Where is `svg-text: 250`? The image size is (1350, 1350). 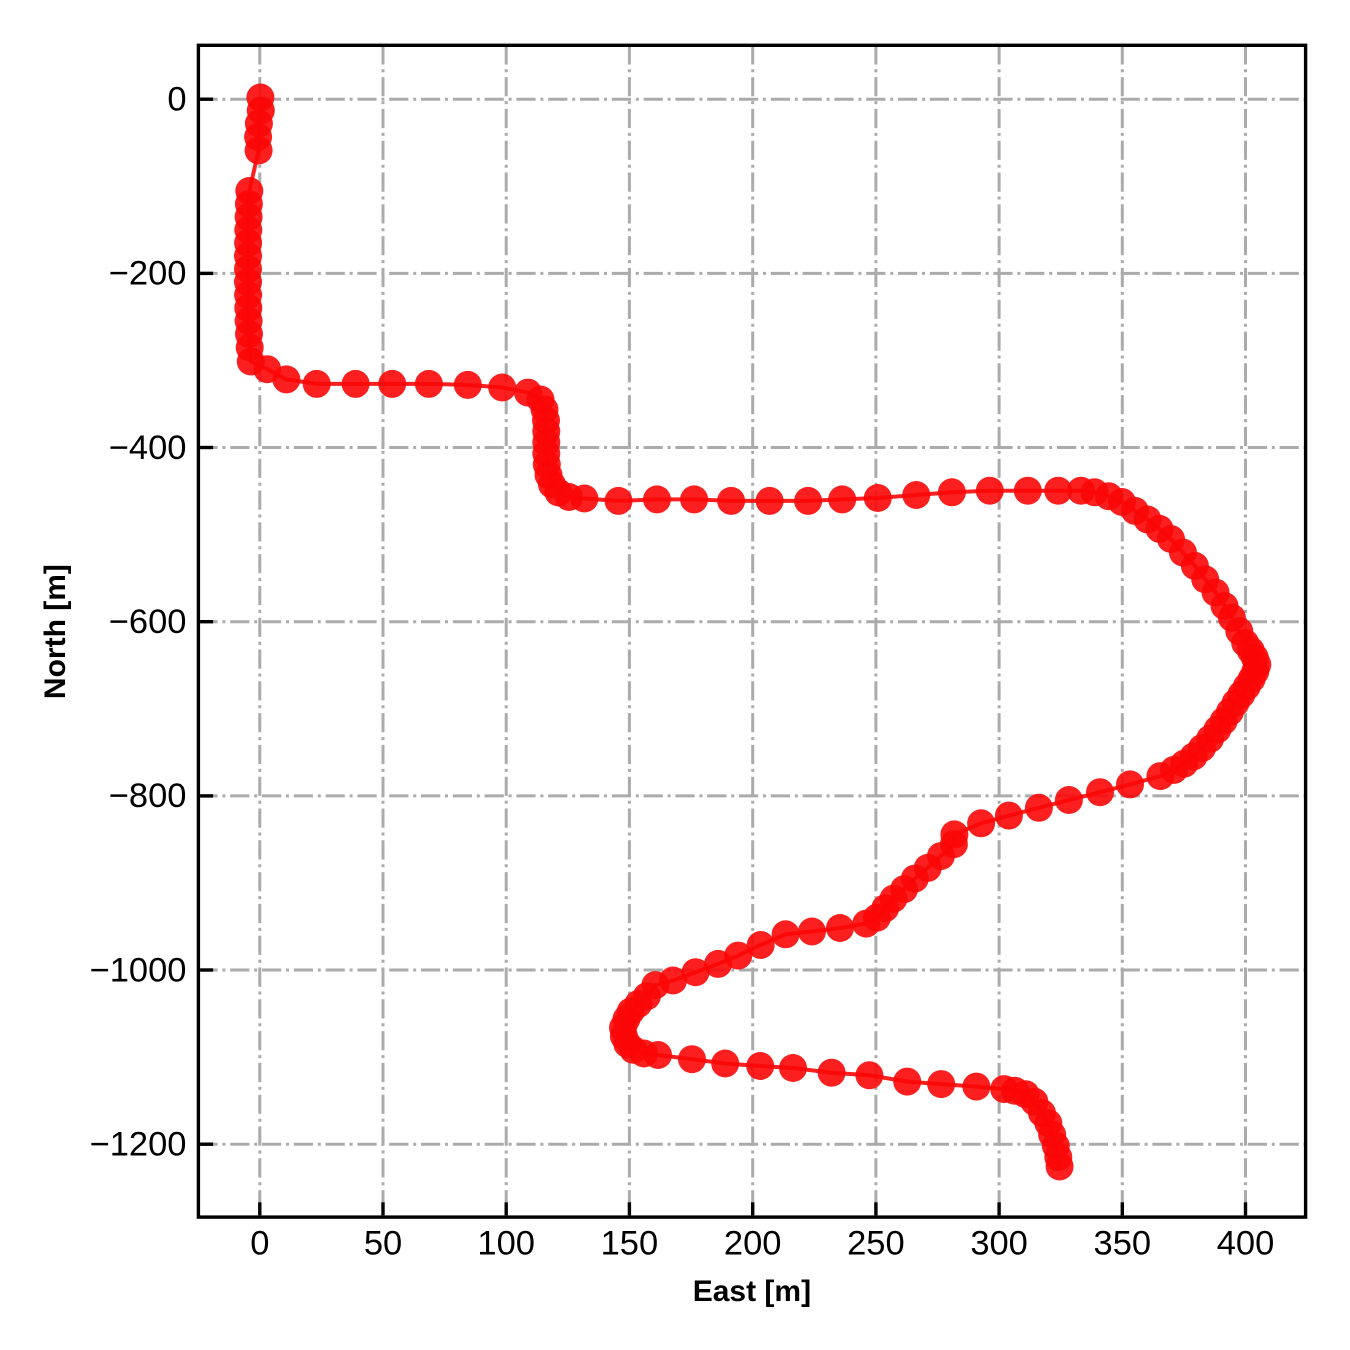 svg-text: 250 is located at coordinates (876, 1244).